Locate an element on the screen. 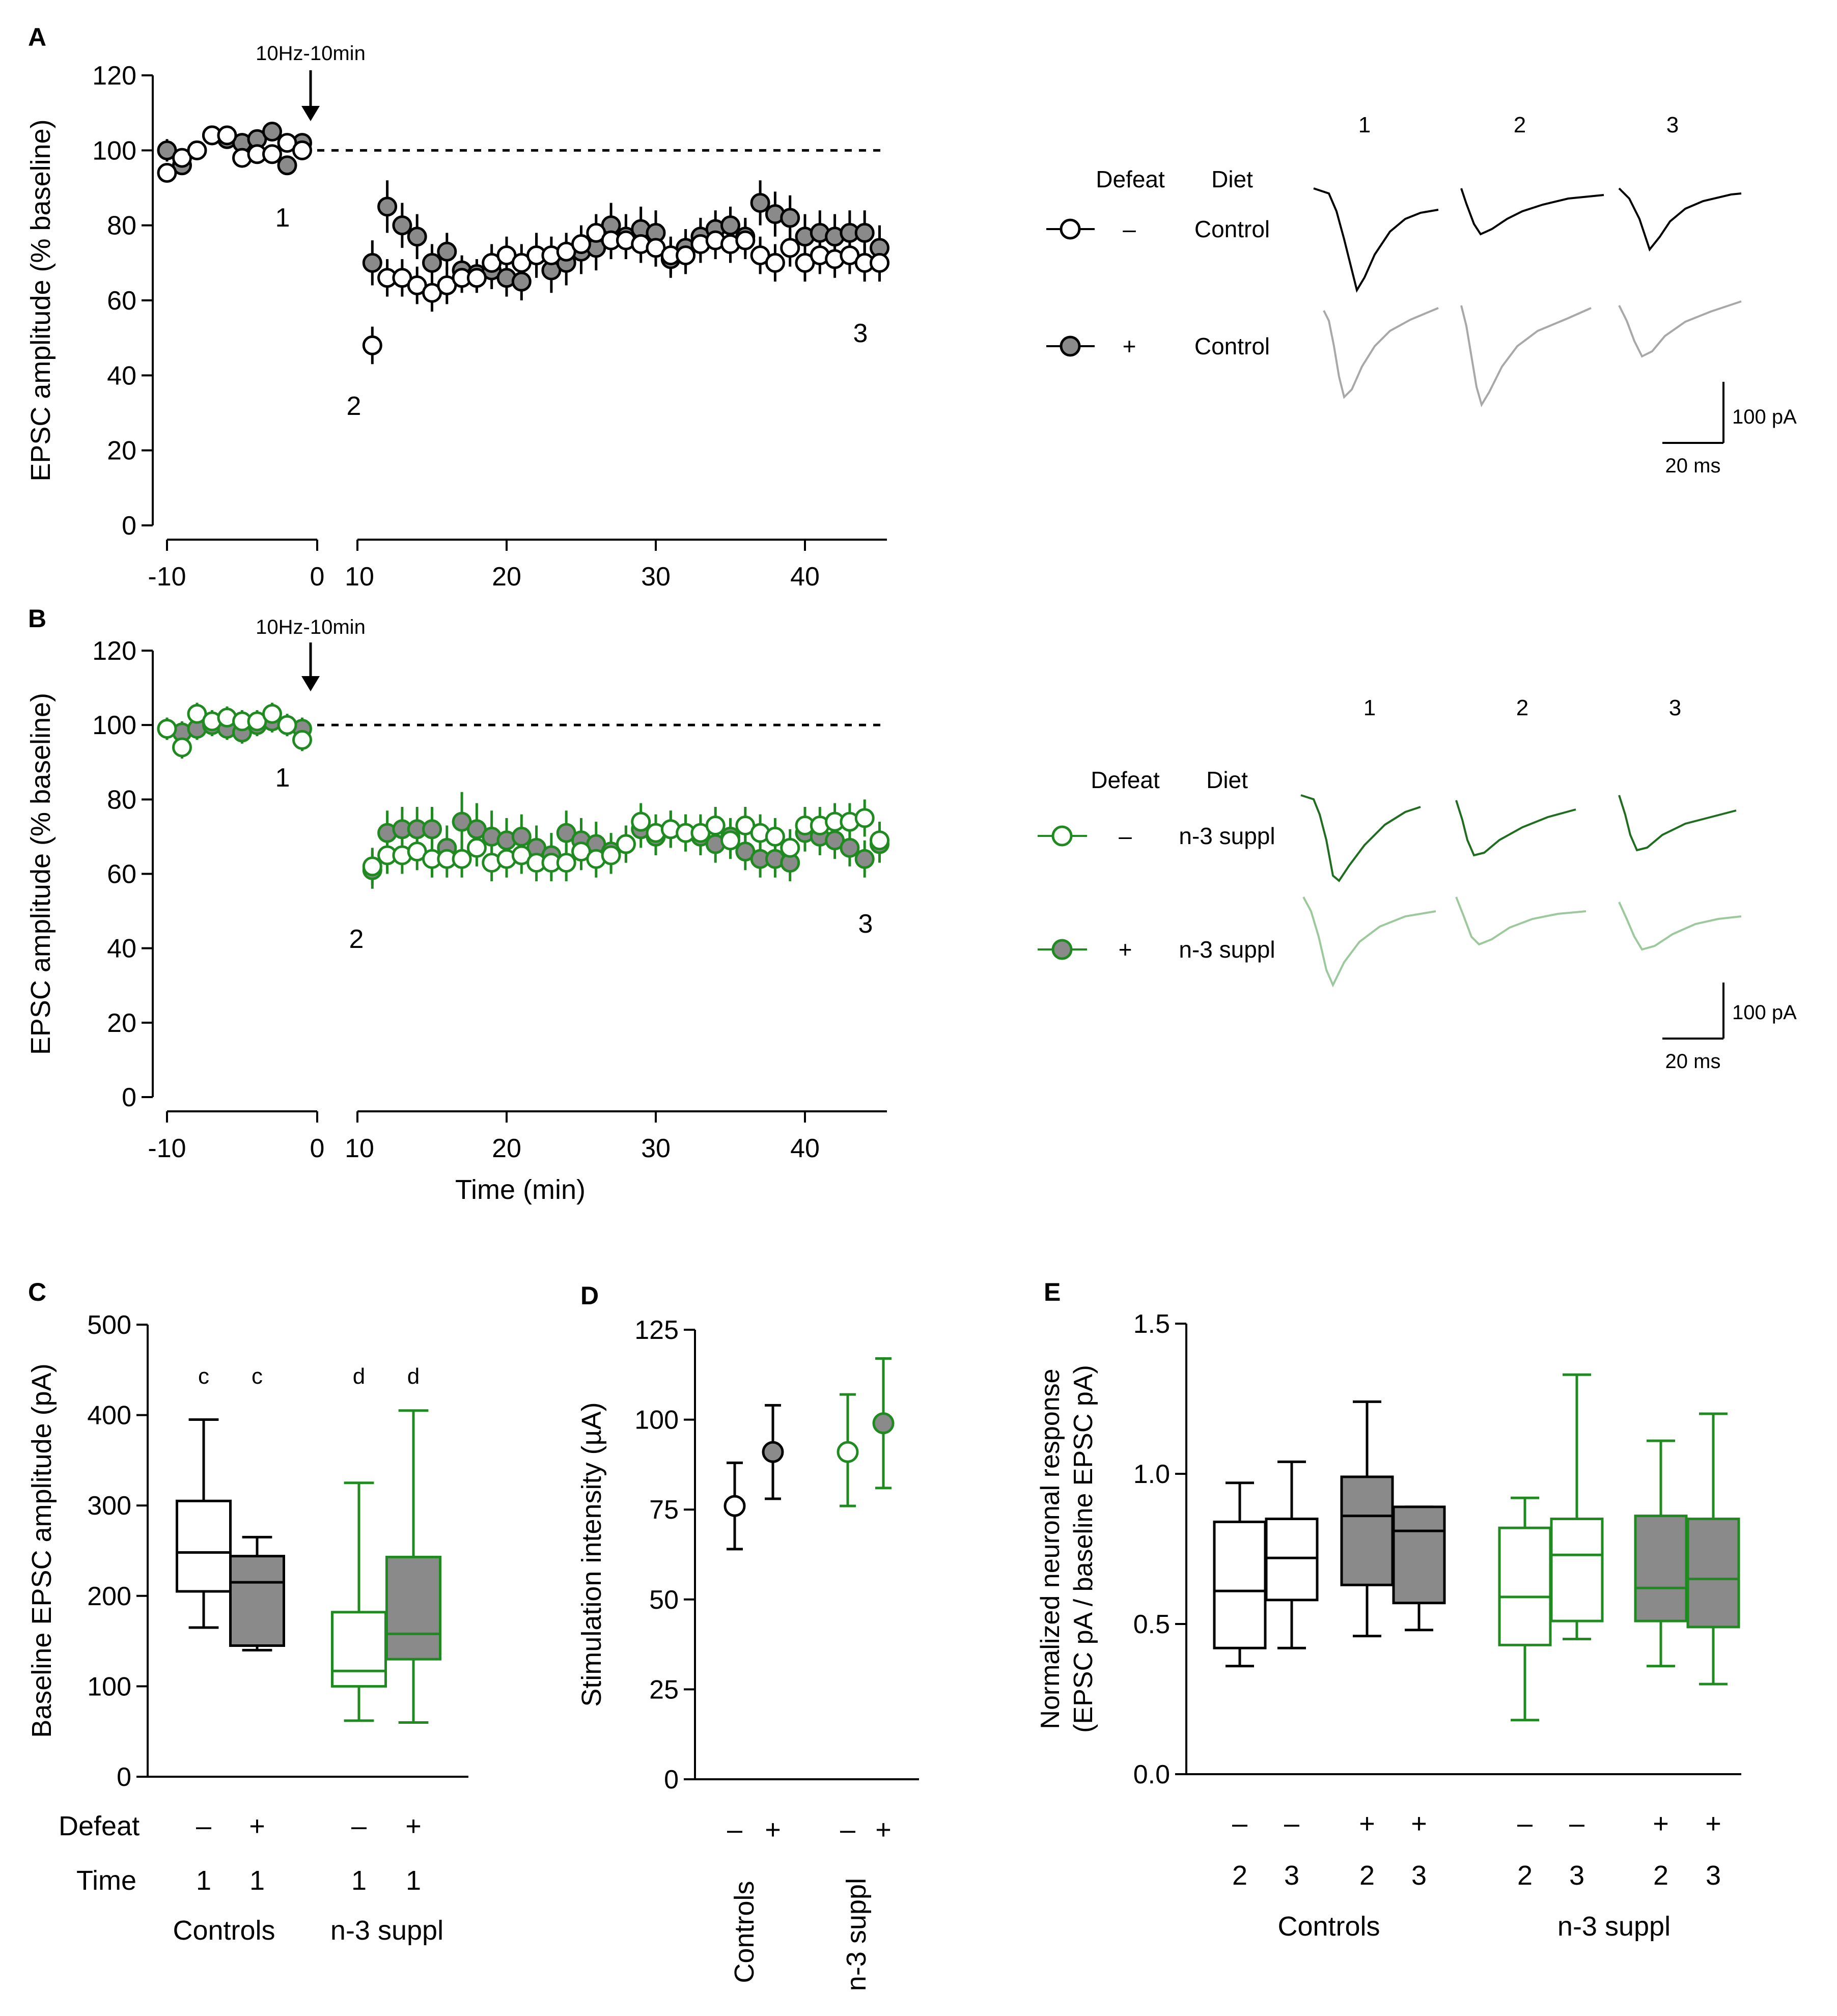 The height and width of the screenshot is (2016, 1837). legend-a-trace-number-2: 2 is located at coordinates (1520, 125).